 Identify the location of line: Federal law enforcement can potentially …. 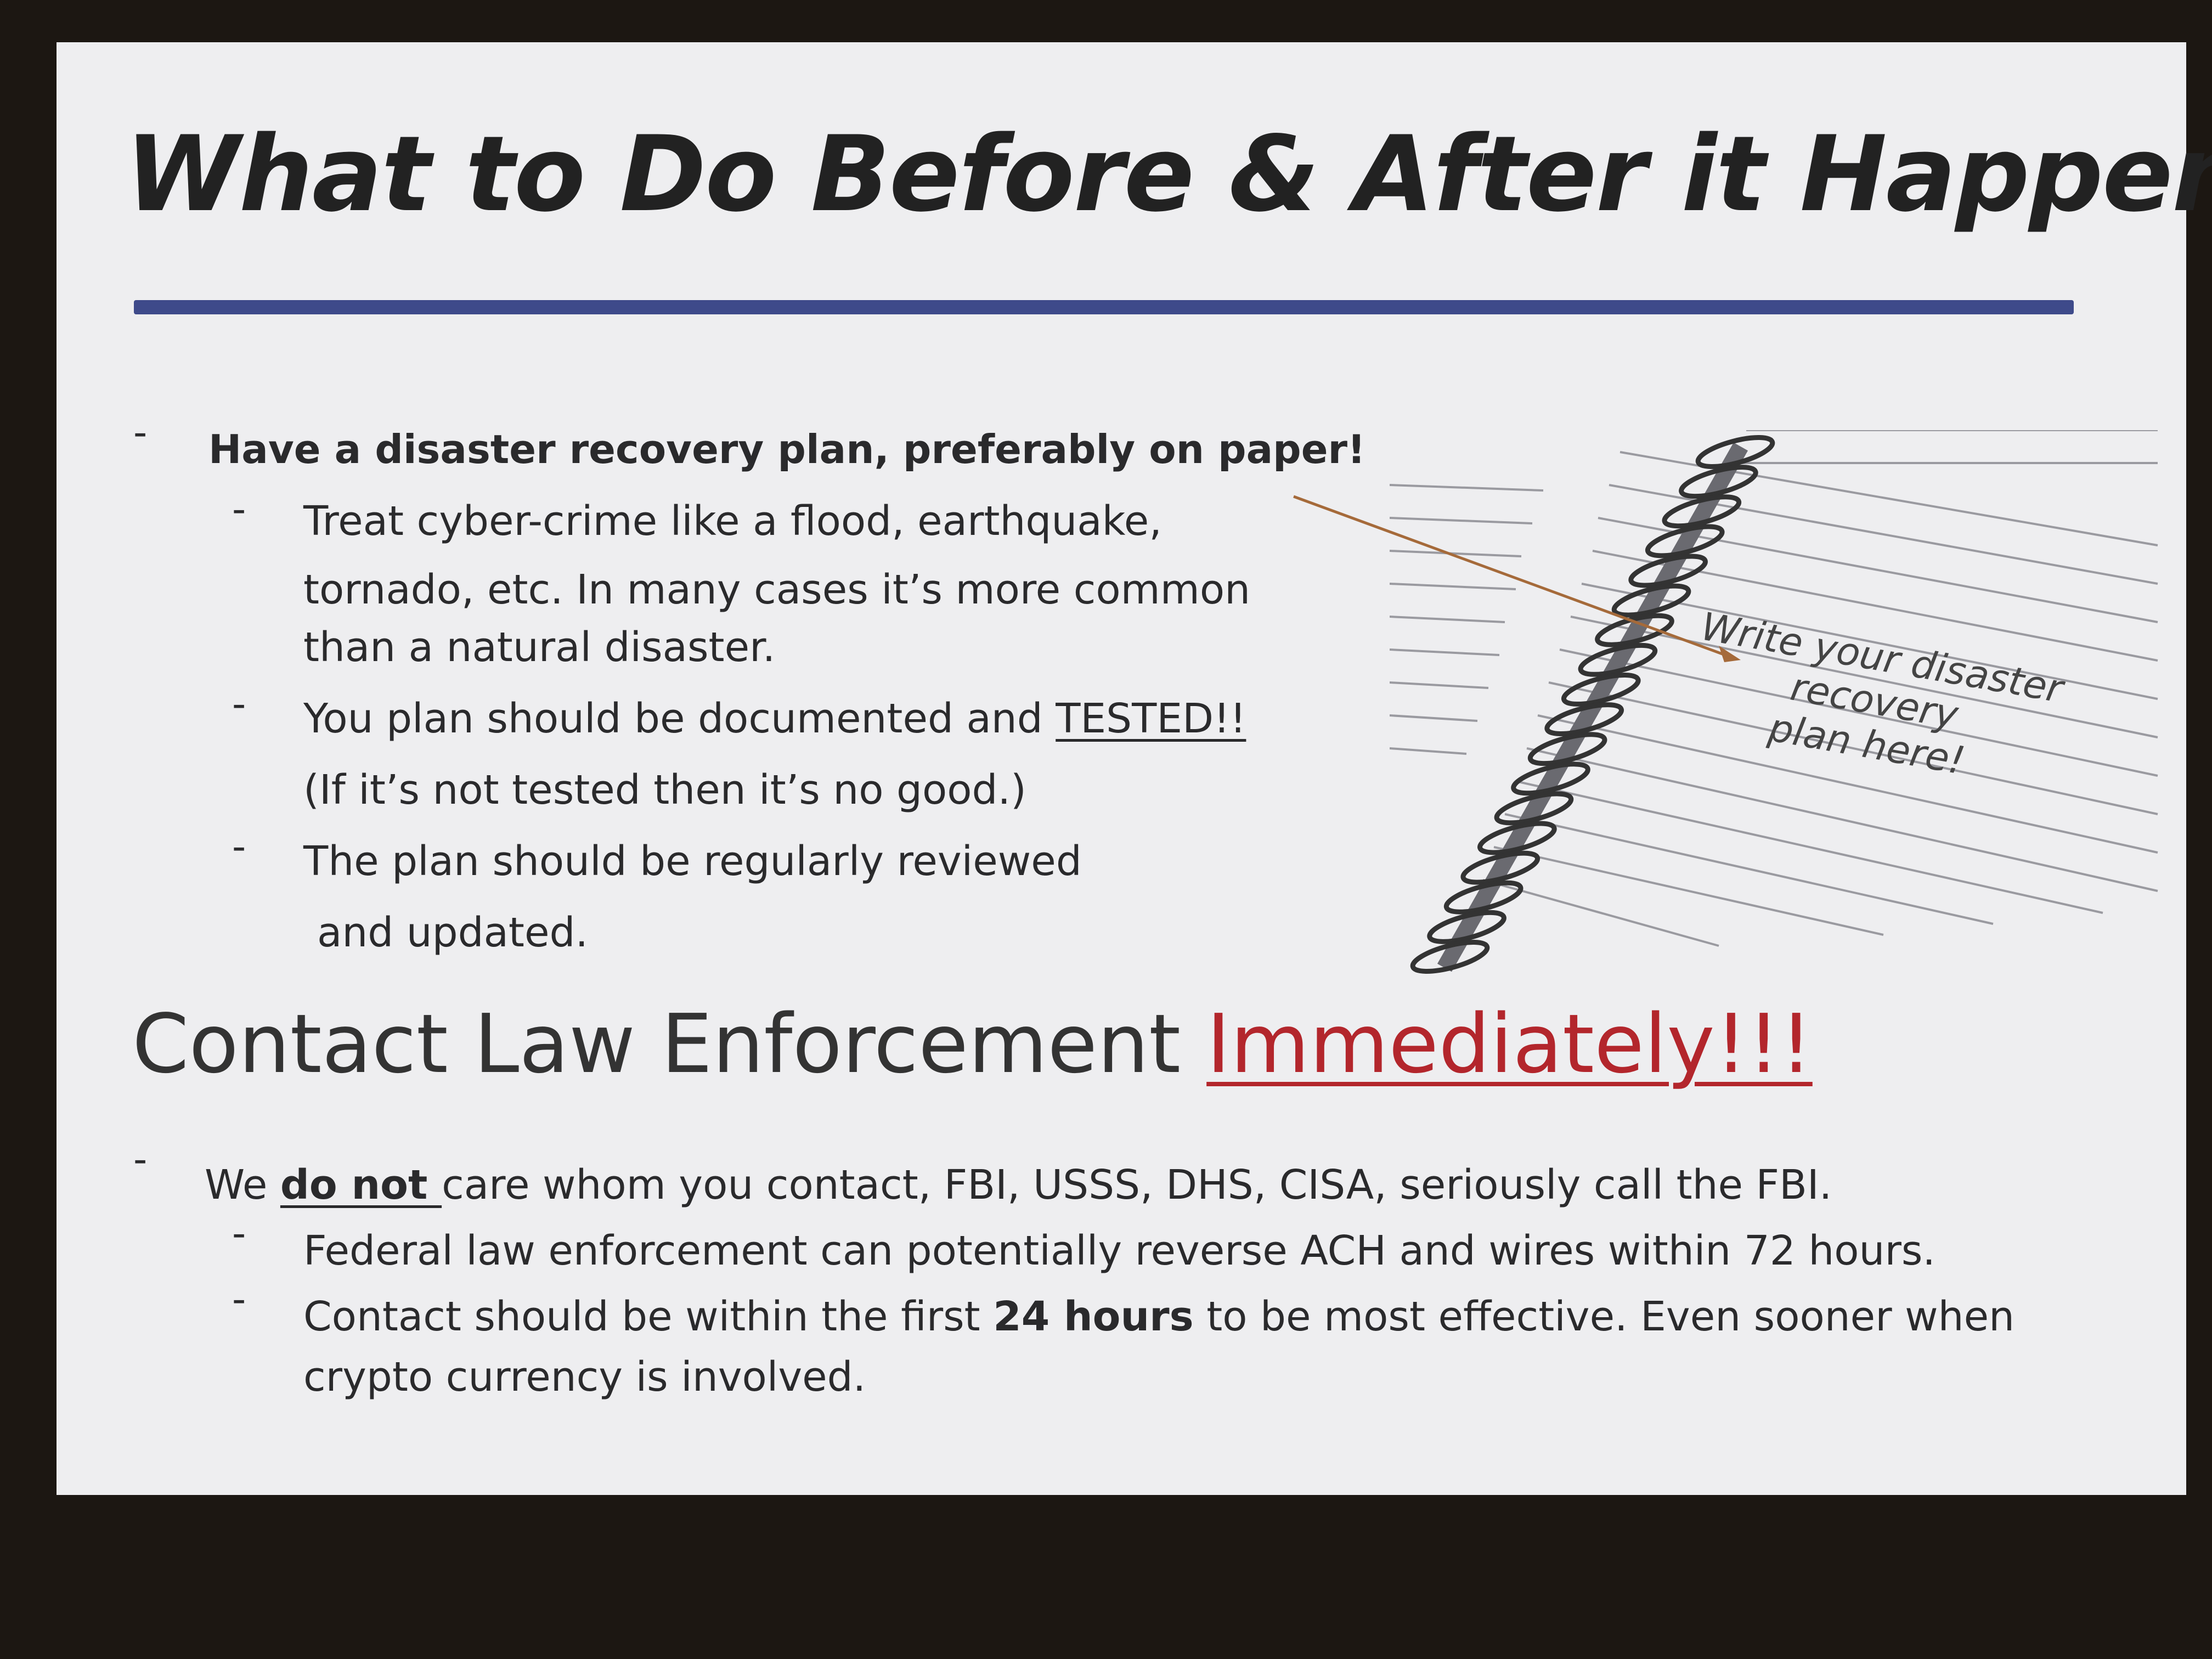
(1120, 1250).